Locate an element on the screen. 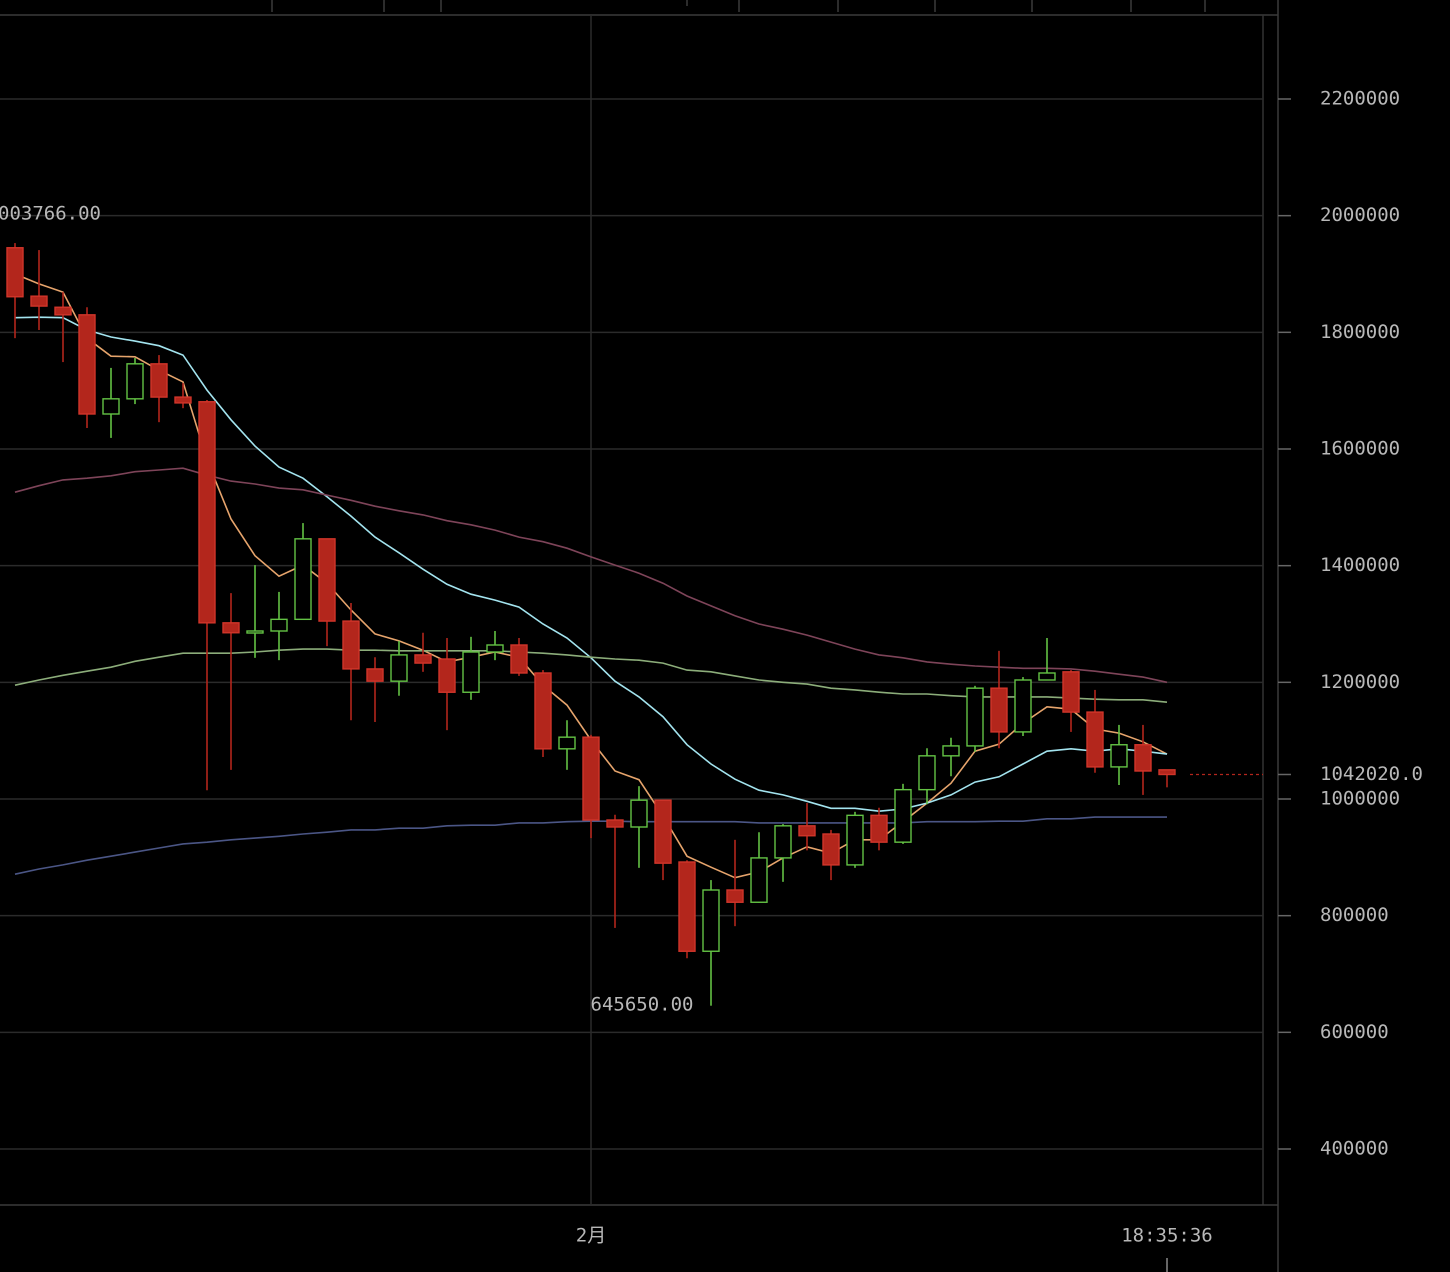 This screenshot has width=1450, height=1272. y-tick-label: 1600000 is located at coordinates (1360, 448).